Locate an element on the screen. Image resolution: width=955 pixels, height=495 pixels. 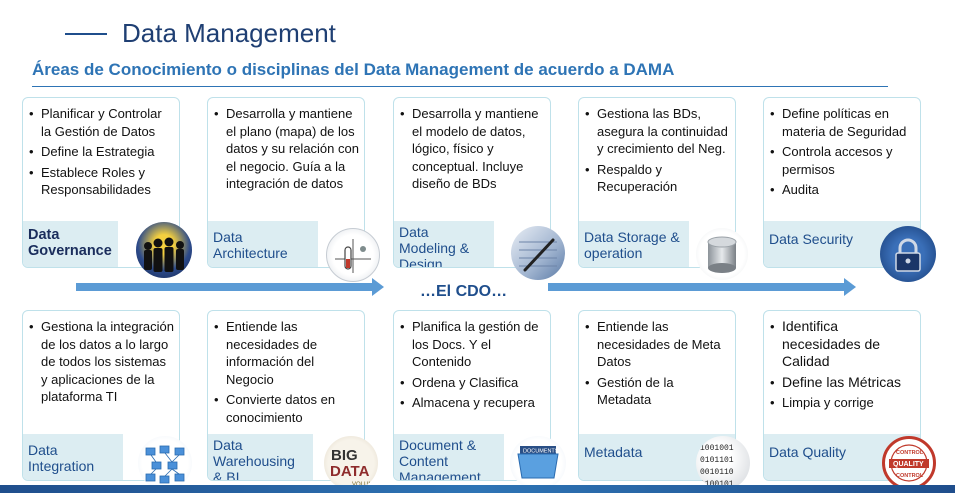
card-label: Data Warehousing & BI is located at coordinates (260, 457).